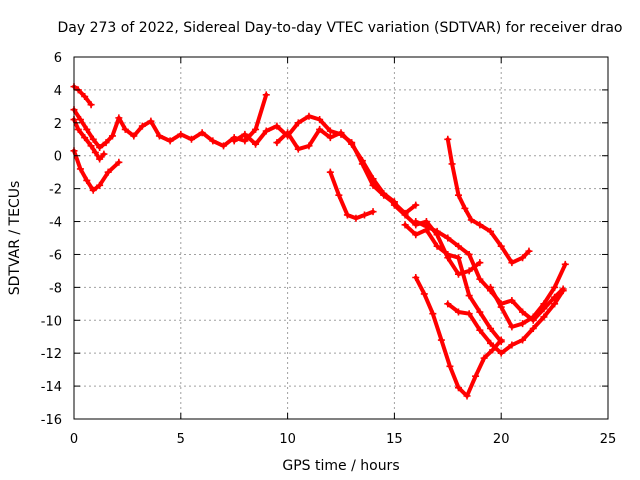 The height and width of the screenshot is (480, 640). What do you see at coordinates (55, 190) in the screenshot?
I see `y-tick-label: -2` at bounding box center [55, 190].